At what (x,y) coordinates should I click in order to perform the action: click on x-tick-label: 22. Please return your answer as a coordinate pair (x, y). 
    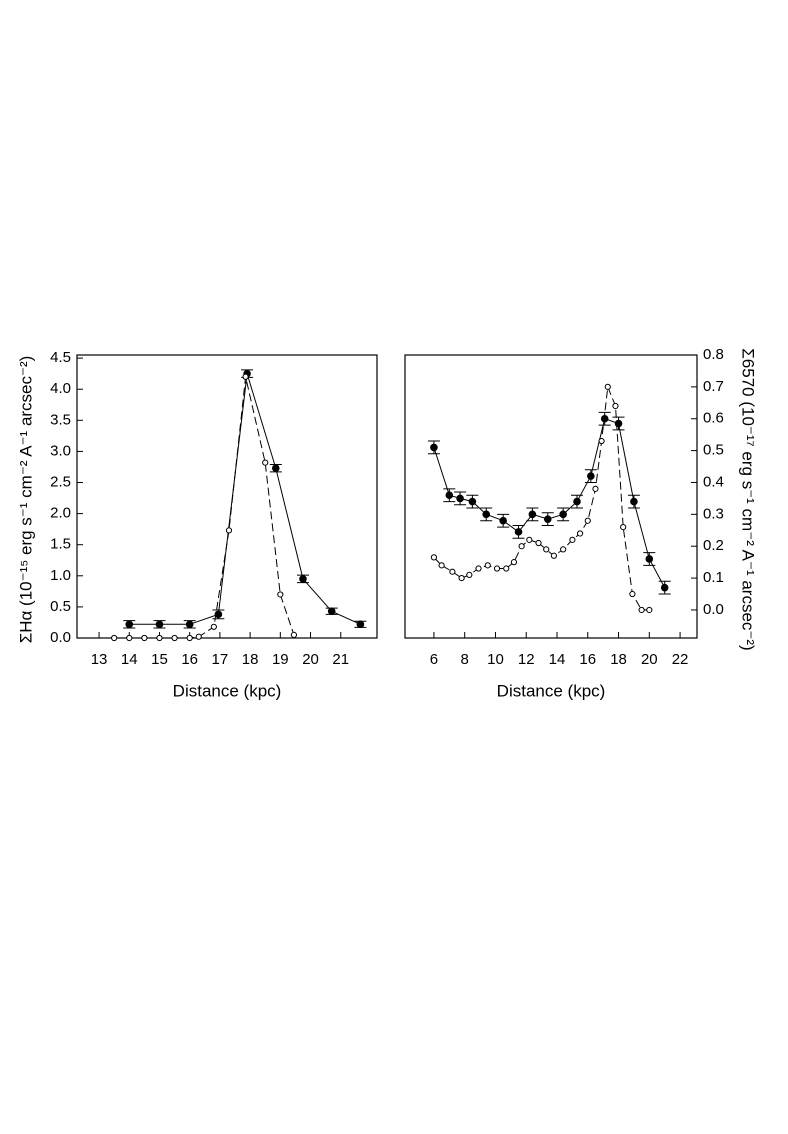
    Looking at the image, I should click on (680, 659).